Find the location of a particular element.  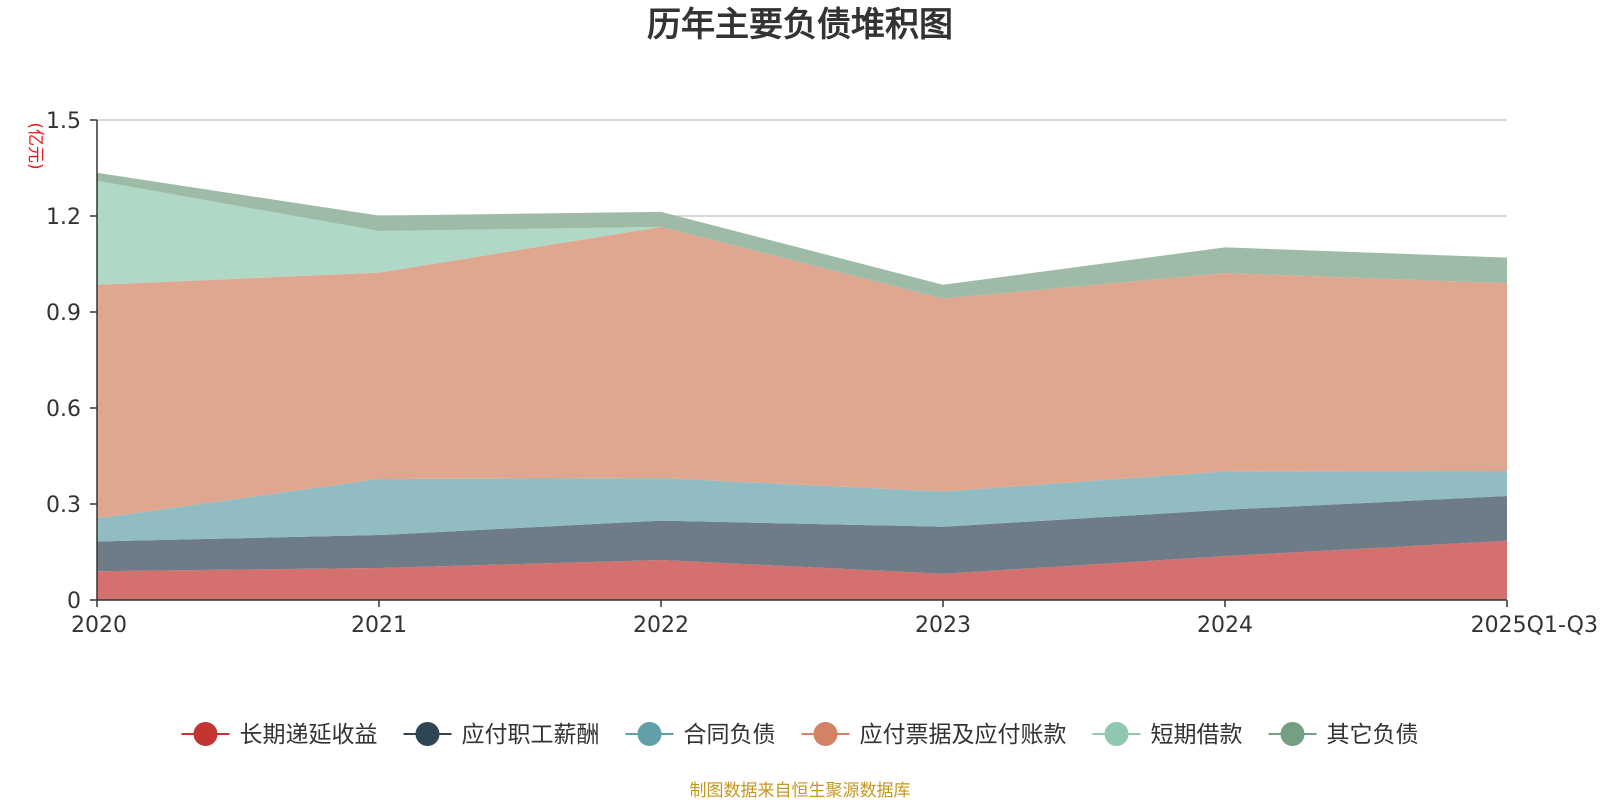

legend: 长期递延收益 应付职工薪酬 合同负债 应付票据及应付账款 短期借款 其它负债 is located at coordinates (800, 735).